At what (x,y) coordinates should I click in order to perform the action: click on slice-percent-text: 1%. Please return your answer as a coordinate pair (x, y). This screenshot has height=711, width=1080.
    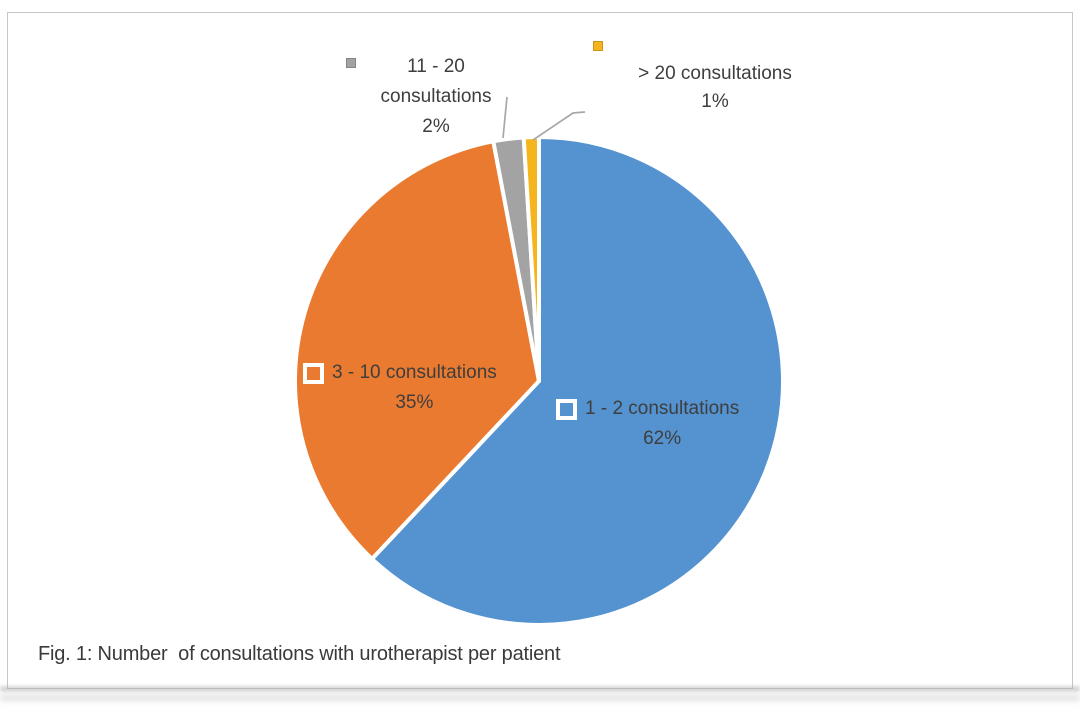
    Looking at the image, I should click on (715, 101).